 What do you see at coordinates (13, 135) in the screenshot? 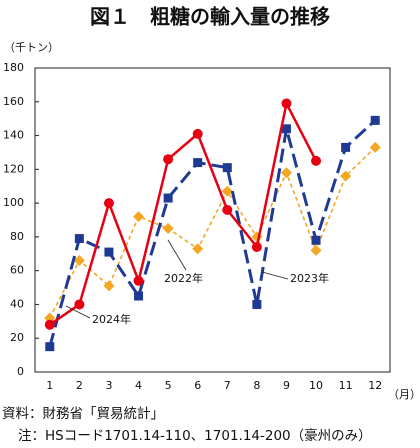
I see `y-tick-label: 140` at bounding box center [13, 135].